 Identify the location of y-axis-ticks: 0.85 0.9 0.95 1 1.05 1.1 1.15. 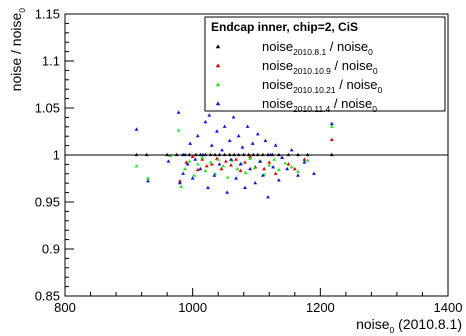
(54, 155).